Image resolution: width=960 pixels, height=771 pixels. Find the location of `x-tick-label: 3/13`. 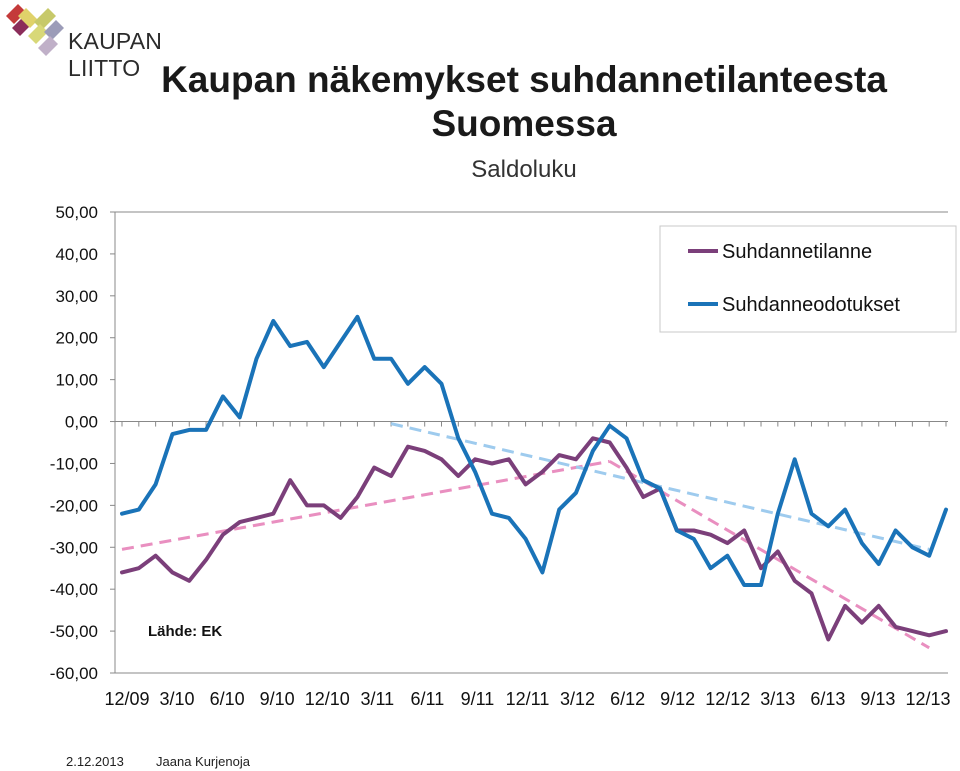

x-tick-label: 3/13 is located at coordinates (777, 699).